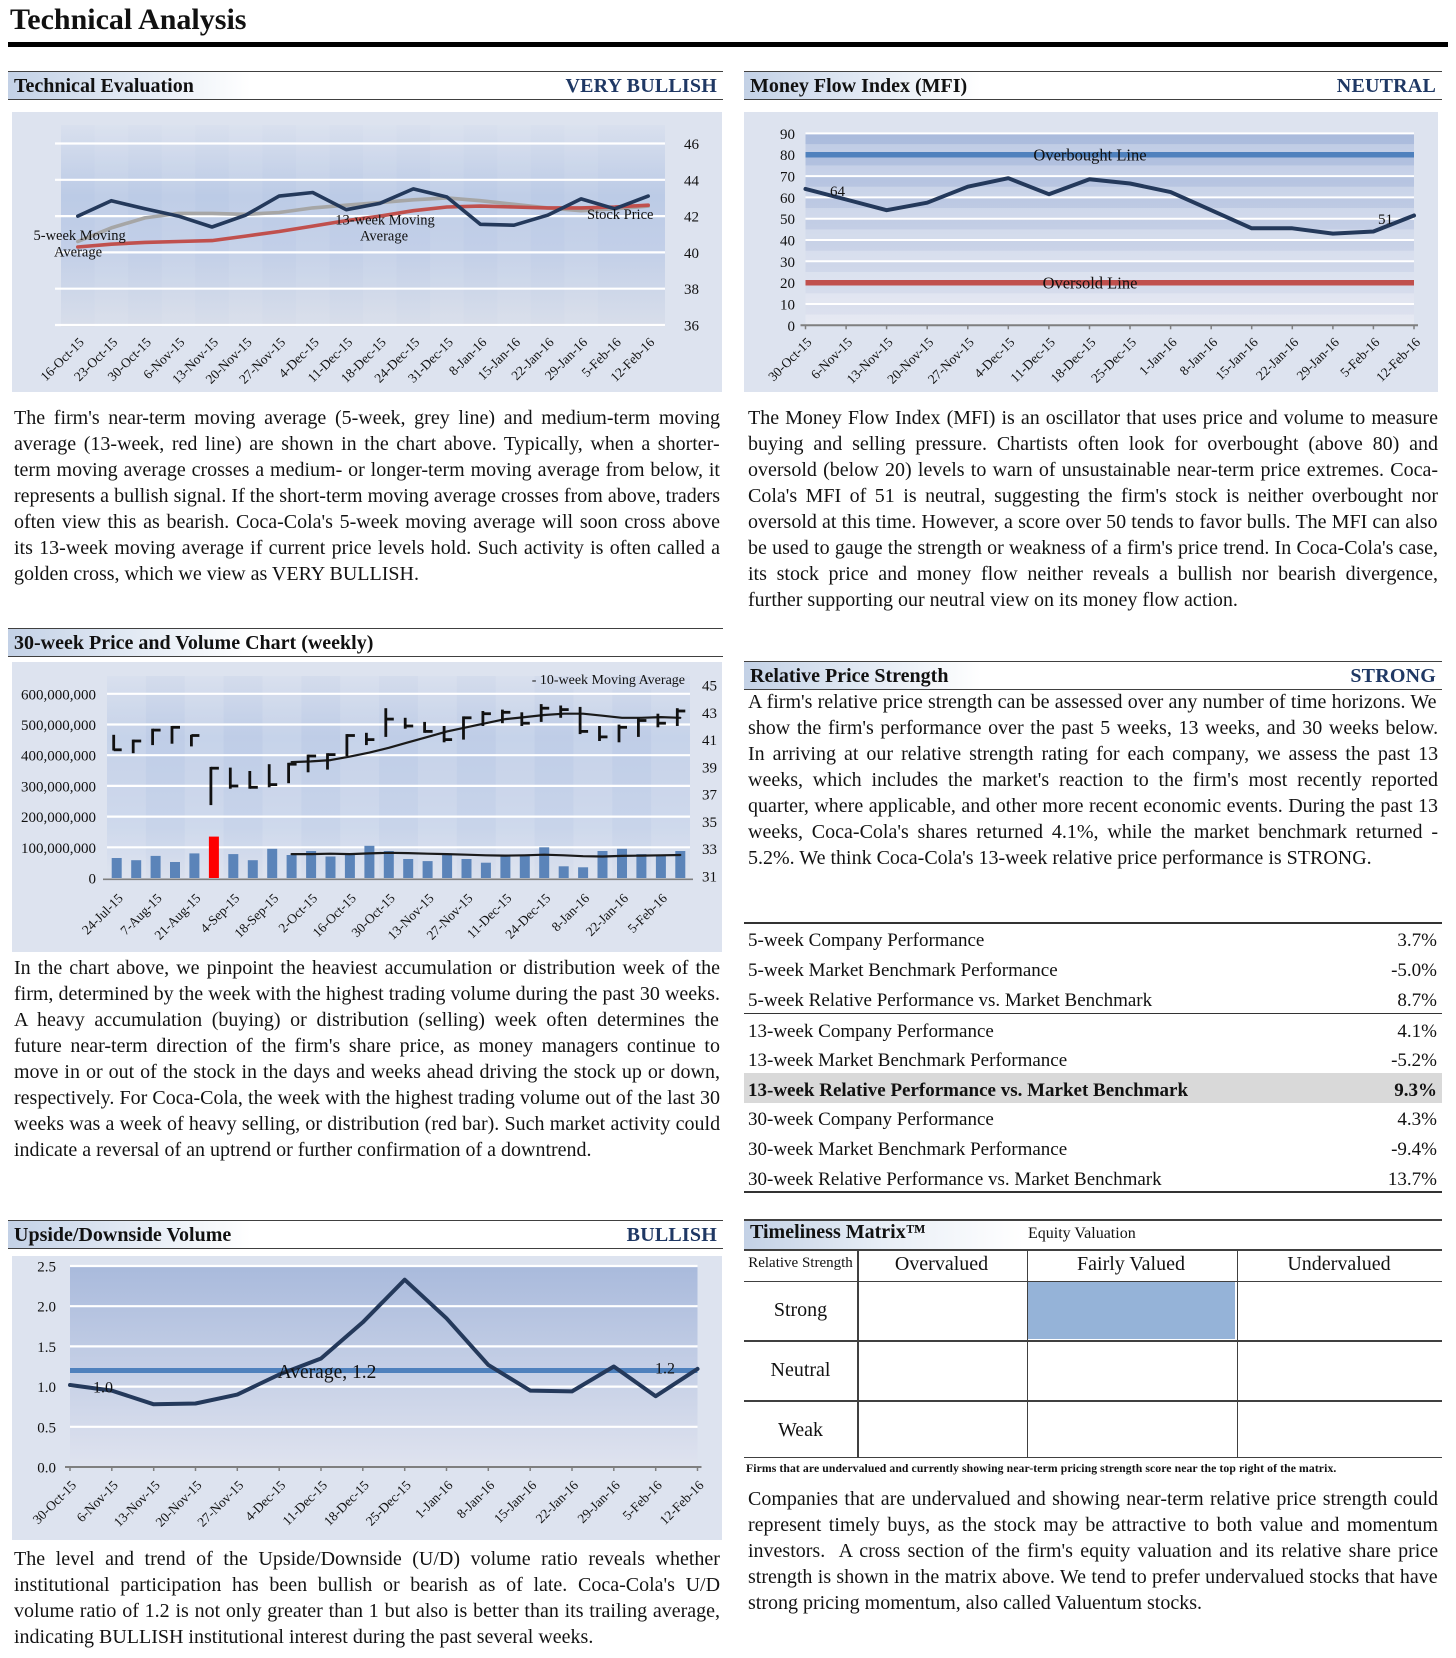  What do you see at coordinates (709, 714) in the screenshot?
I see `svg-text: 43` at bounding box center [709, 714].